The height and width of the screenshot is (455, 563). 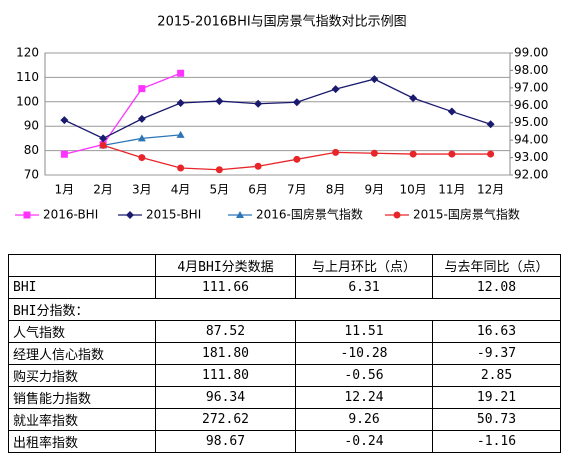 I want to click on legend-label: 2015-BHI, so click(x=173, y=215).